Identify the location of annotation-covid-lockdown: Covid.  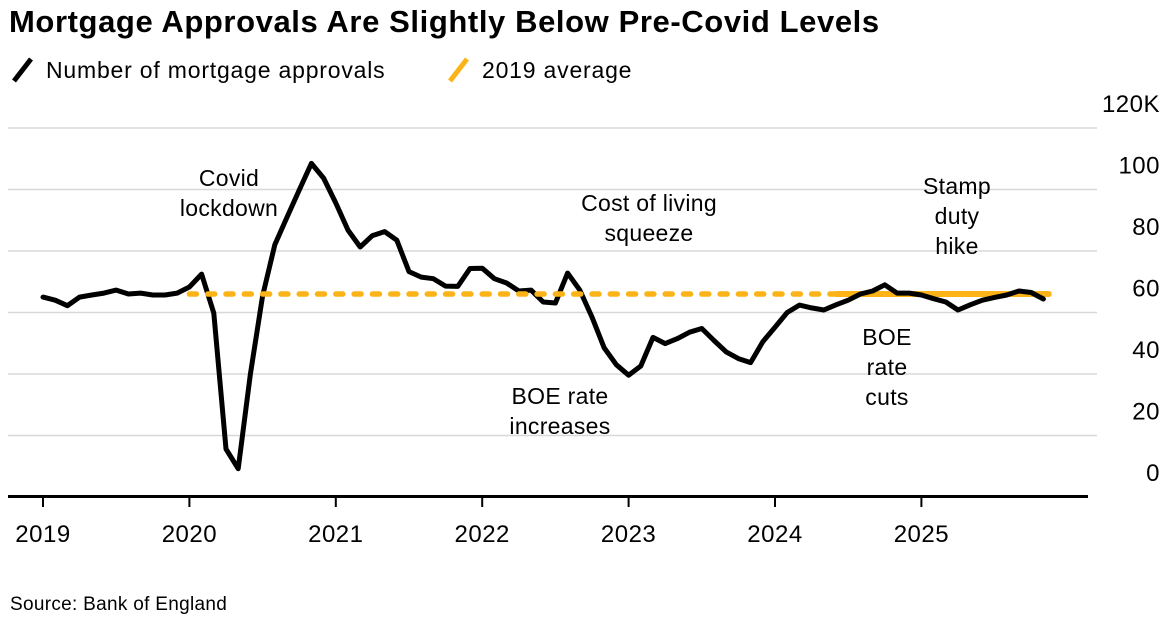
(229, 178).